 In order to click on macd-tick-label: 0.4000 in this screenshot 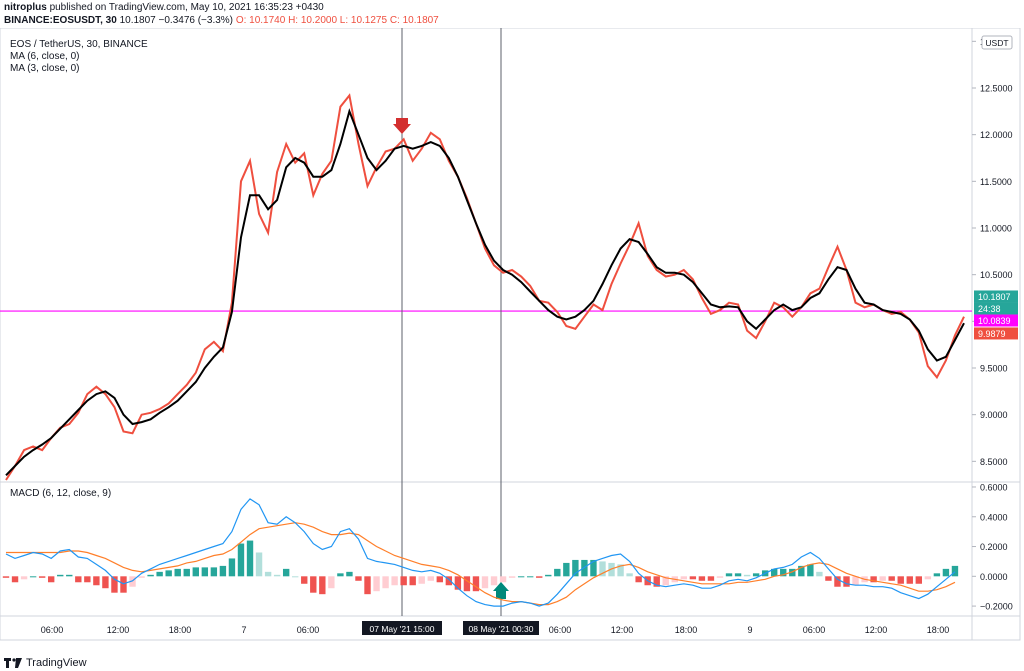, I will do `click(994, 517)`.